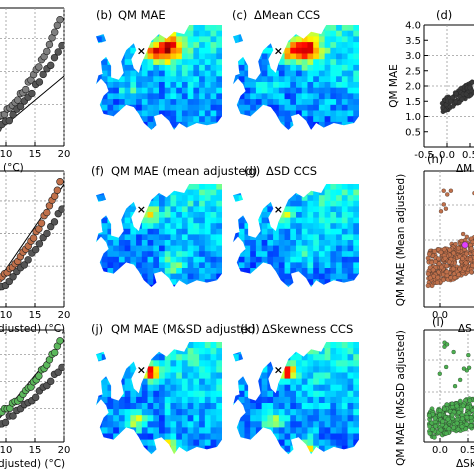  I want to click on y-axis-label: QM MAE (M&SD adjusted), so click(401, 398).